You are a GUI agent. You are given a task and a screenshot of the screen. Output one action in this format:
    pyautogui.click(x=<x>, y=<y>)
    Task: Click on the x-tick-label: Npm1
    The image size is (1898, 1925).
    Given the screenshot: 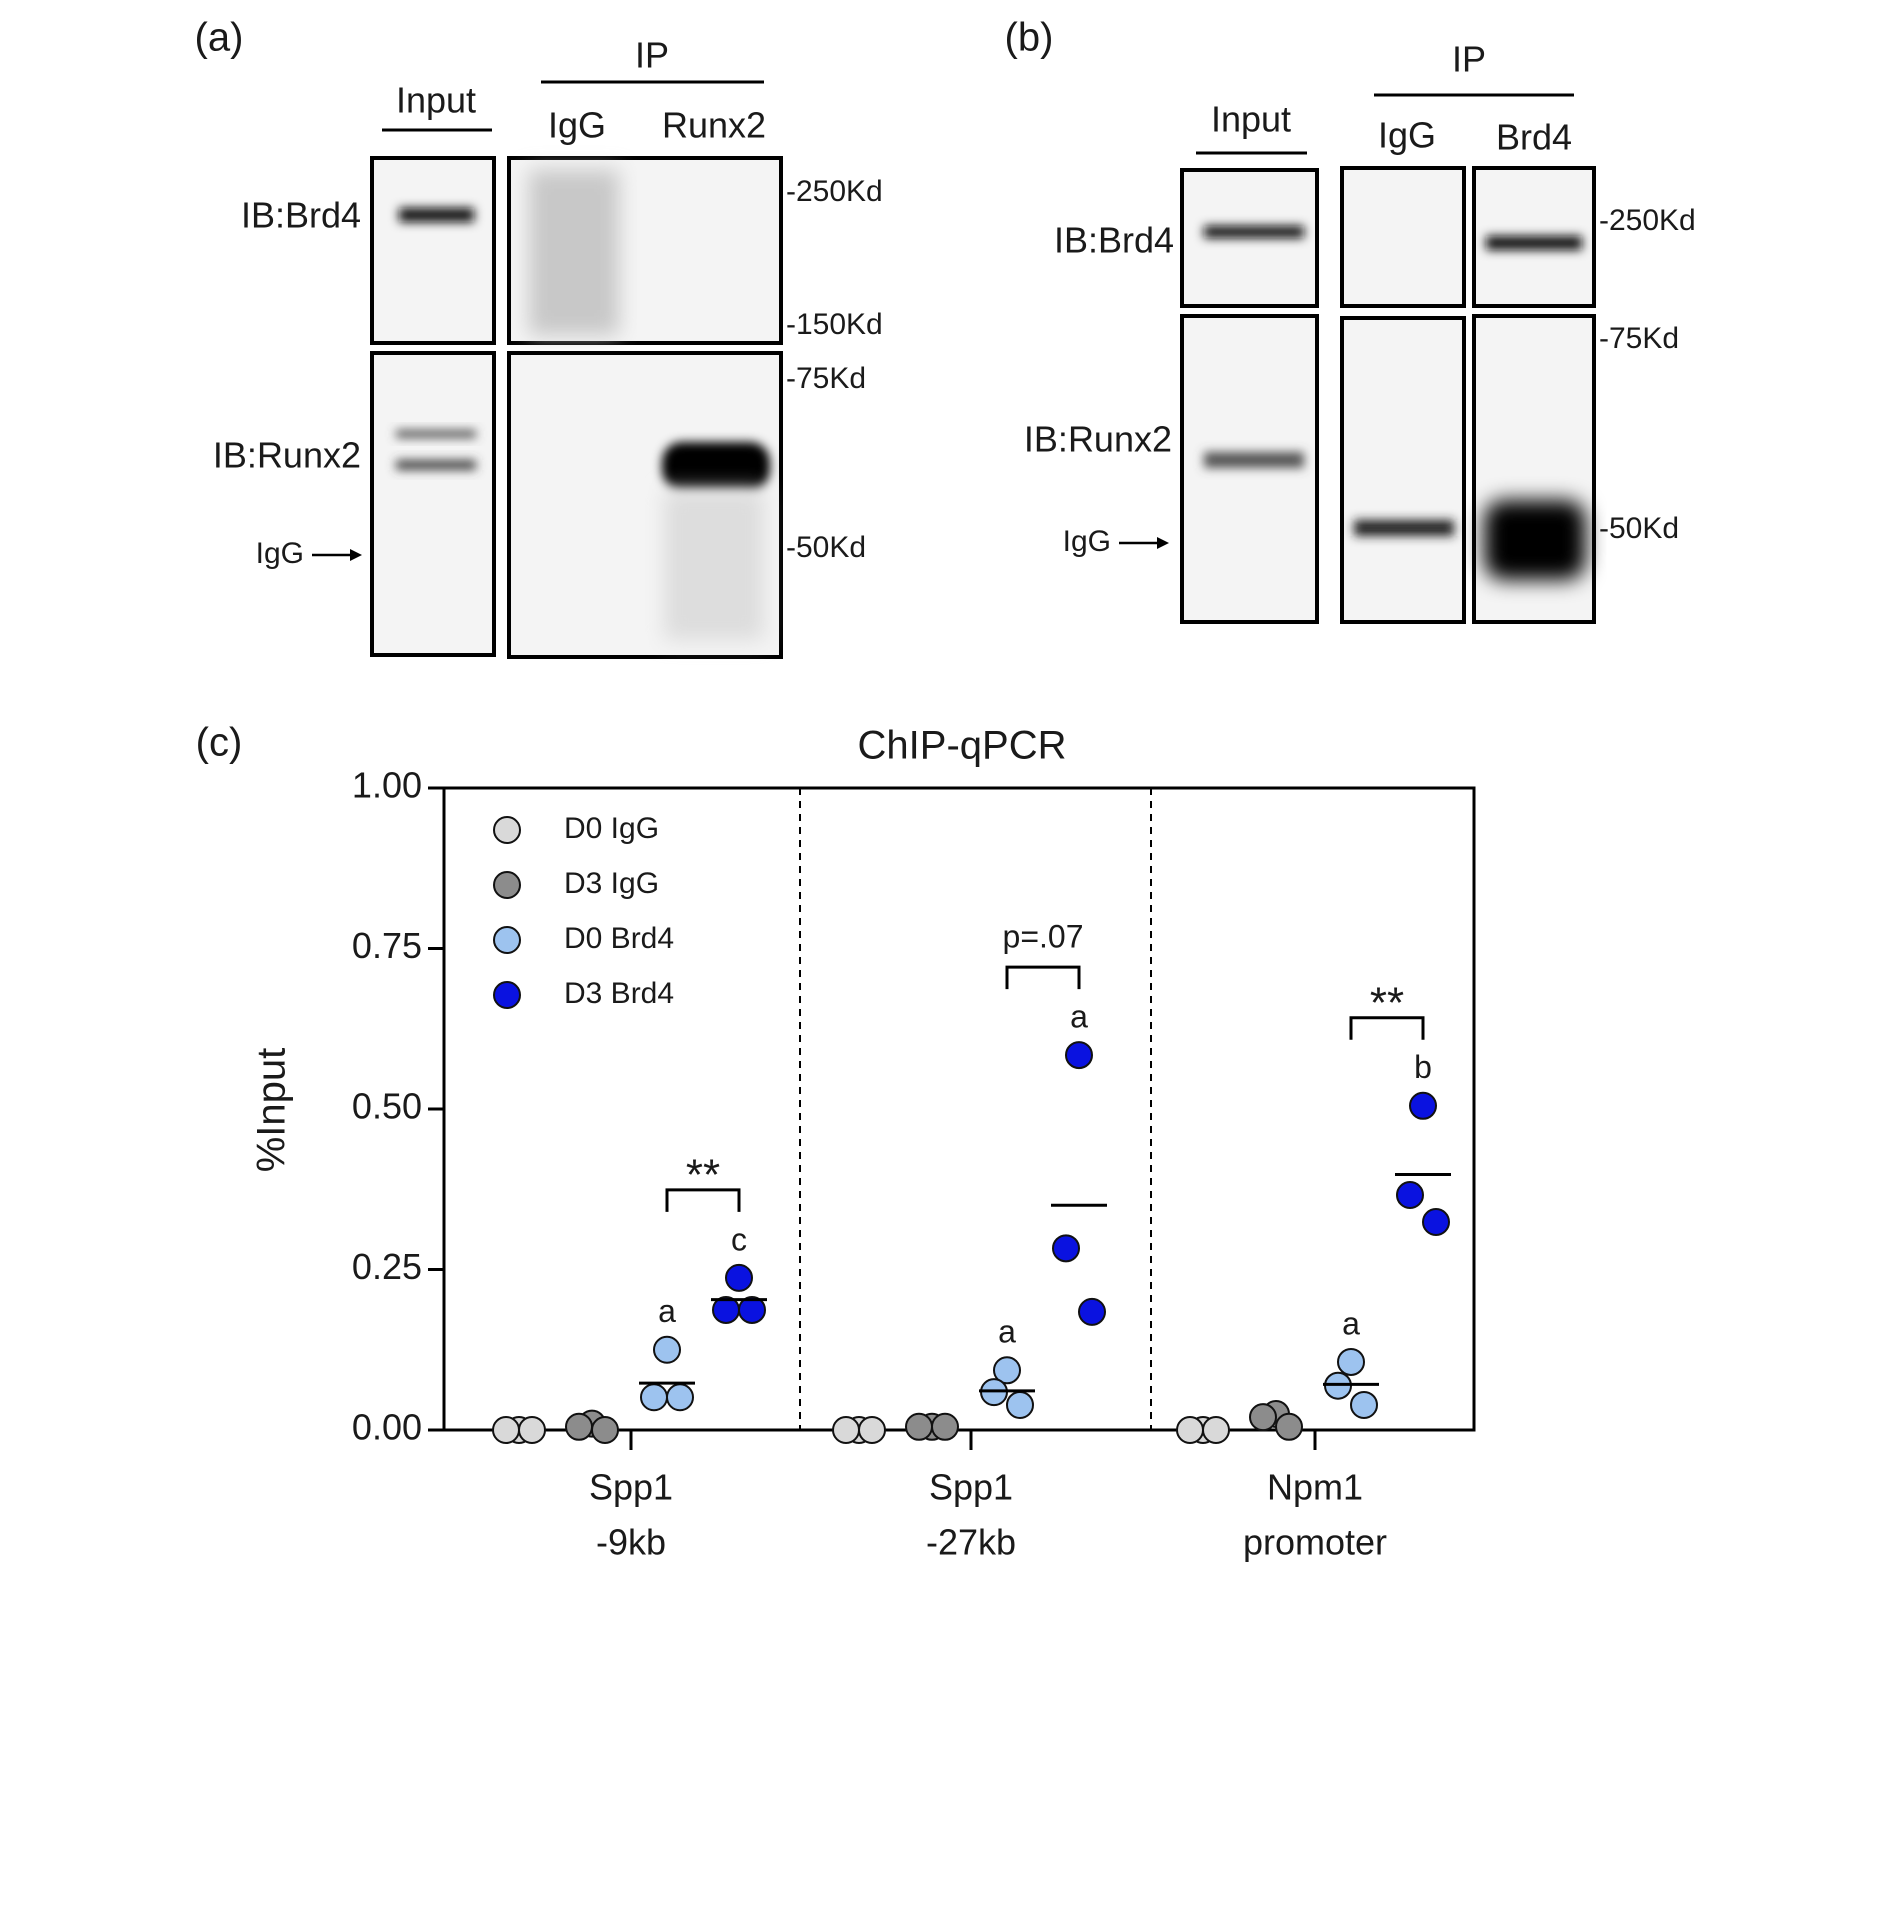 What is the action you would take?
    pyautogui.click(x=1315, y=1487)
    